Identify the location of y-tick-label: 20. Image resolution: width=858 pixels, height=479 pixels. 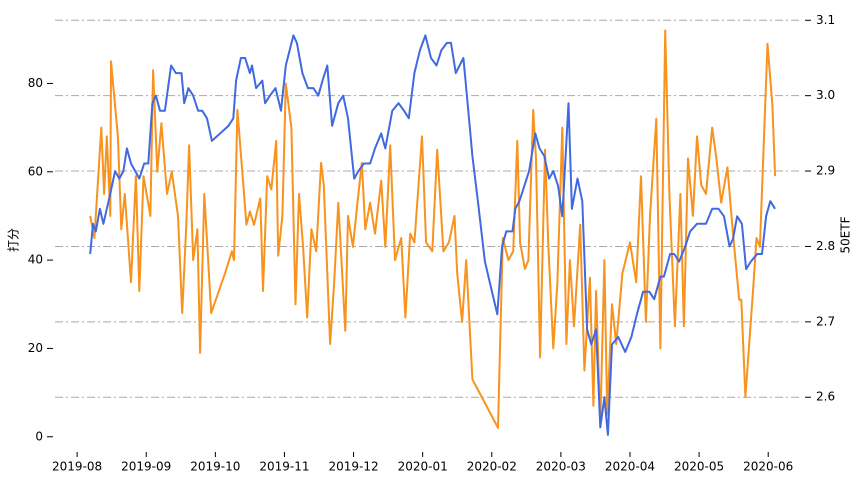
(35, 348).